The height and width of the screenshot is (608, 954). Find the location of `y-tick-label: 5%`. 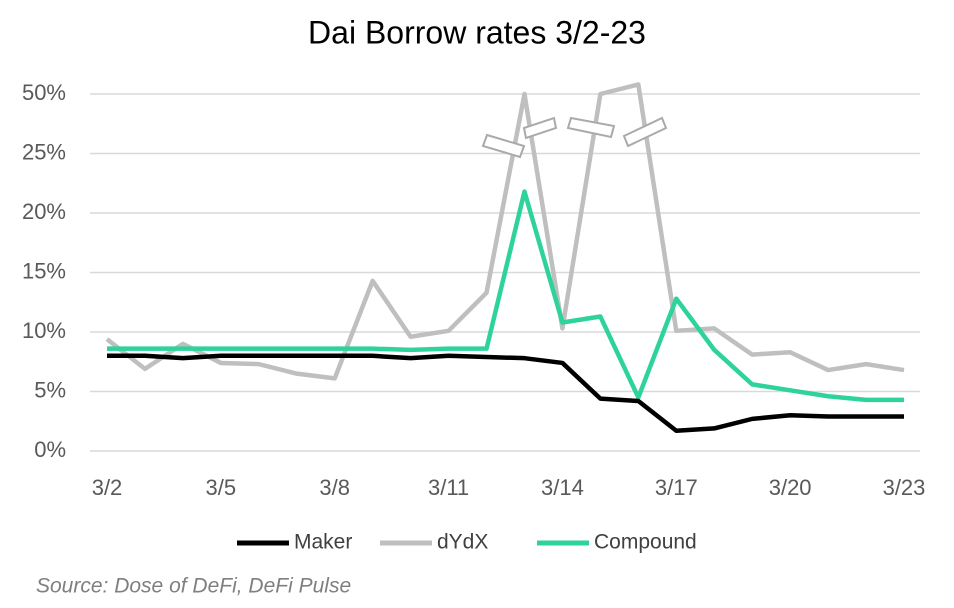

y-tick-label: 5% is located at coordinates (50, 389).